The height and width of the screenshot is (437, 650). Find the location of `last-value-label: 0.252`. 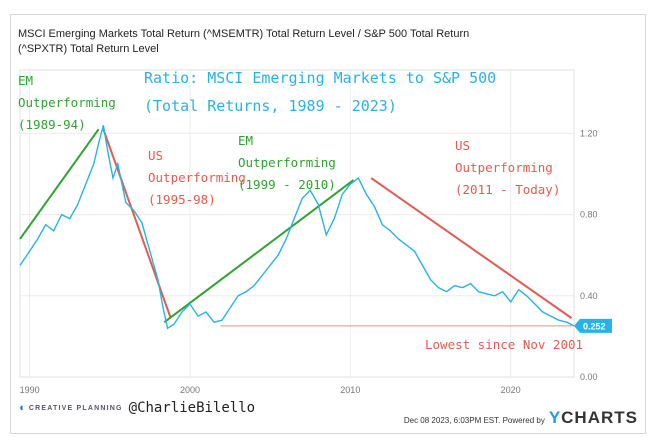

last-value-label: 0.252 is located at coordinates (594, 326).